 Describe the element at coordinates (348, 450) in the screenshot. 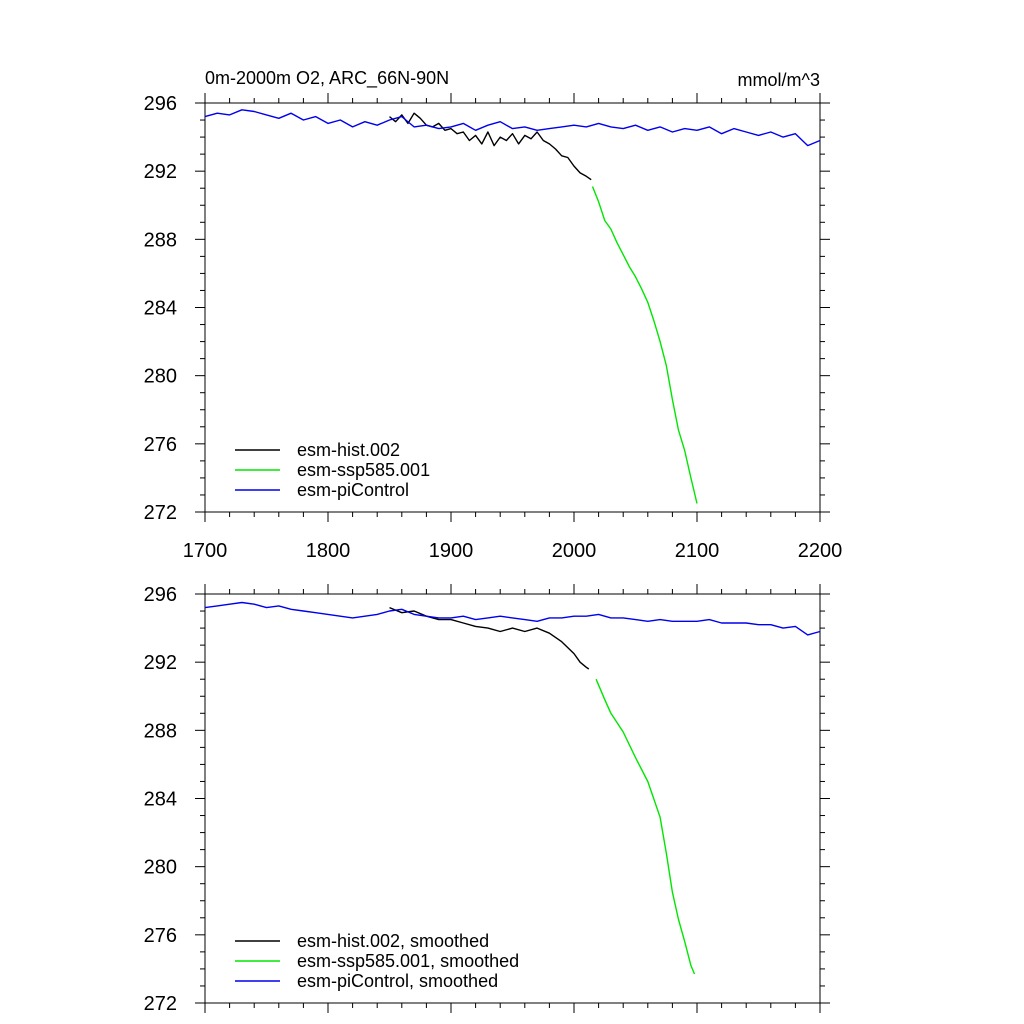

I see `legend-label: esm-hist.002` at that location.